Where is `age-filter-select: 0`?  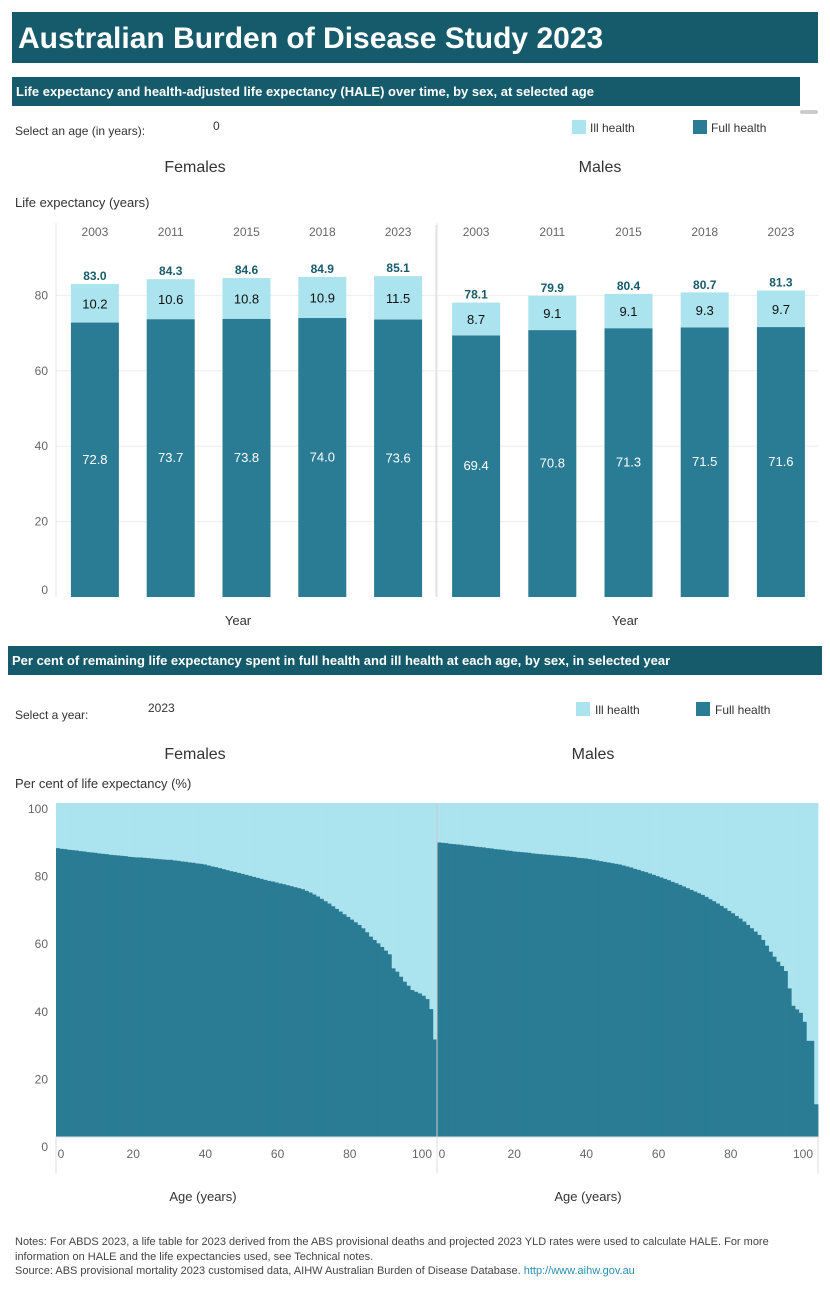
age-filter-select: 0 is located at coordinates (216, 126).